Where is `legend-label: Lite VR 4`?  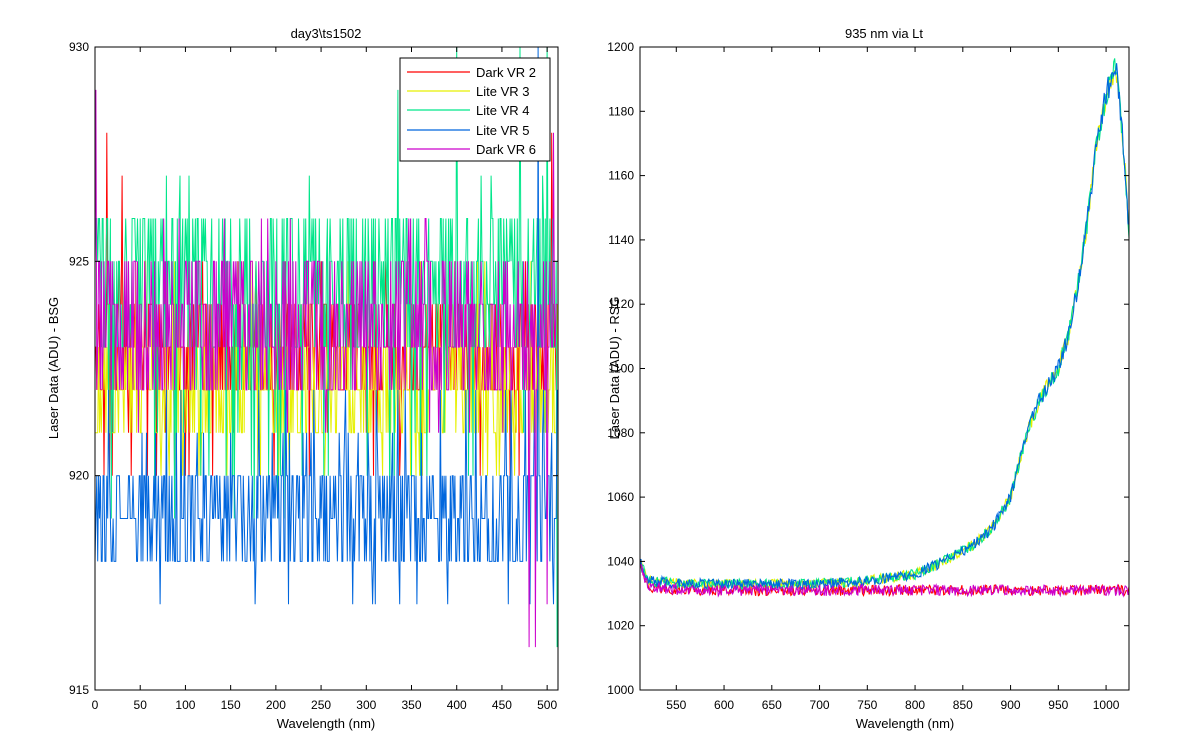
legend-label: Lite VR 4 is located at coordinates (502, 110).